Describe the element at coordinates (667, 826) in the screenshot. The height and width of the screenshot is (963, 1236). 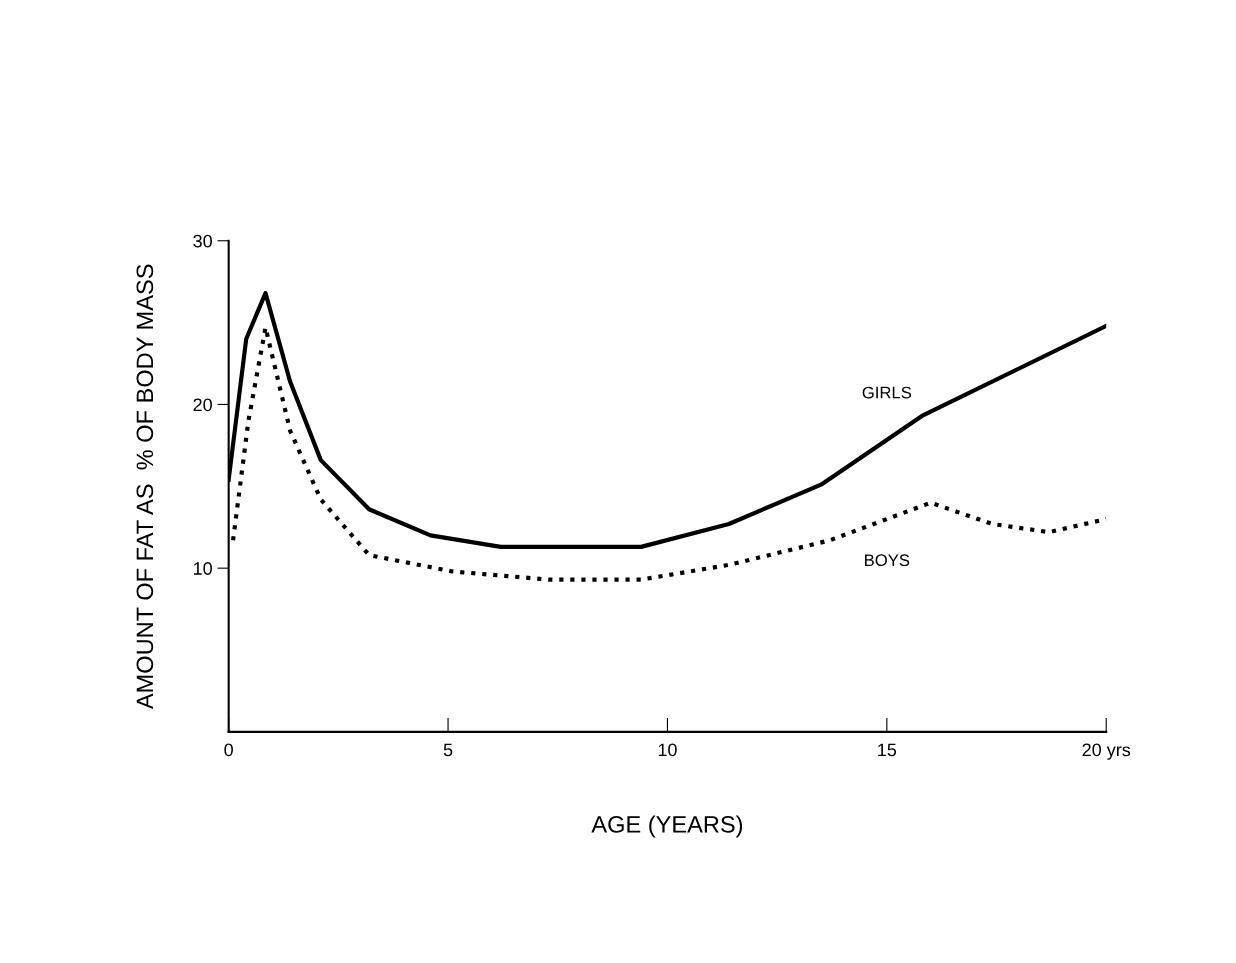
I see `x-axis-title: AGE (YEARS)` at that location.